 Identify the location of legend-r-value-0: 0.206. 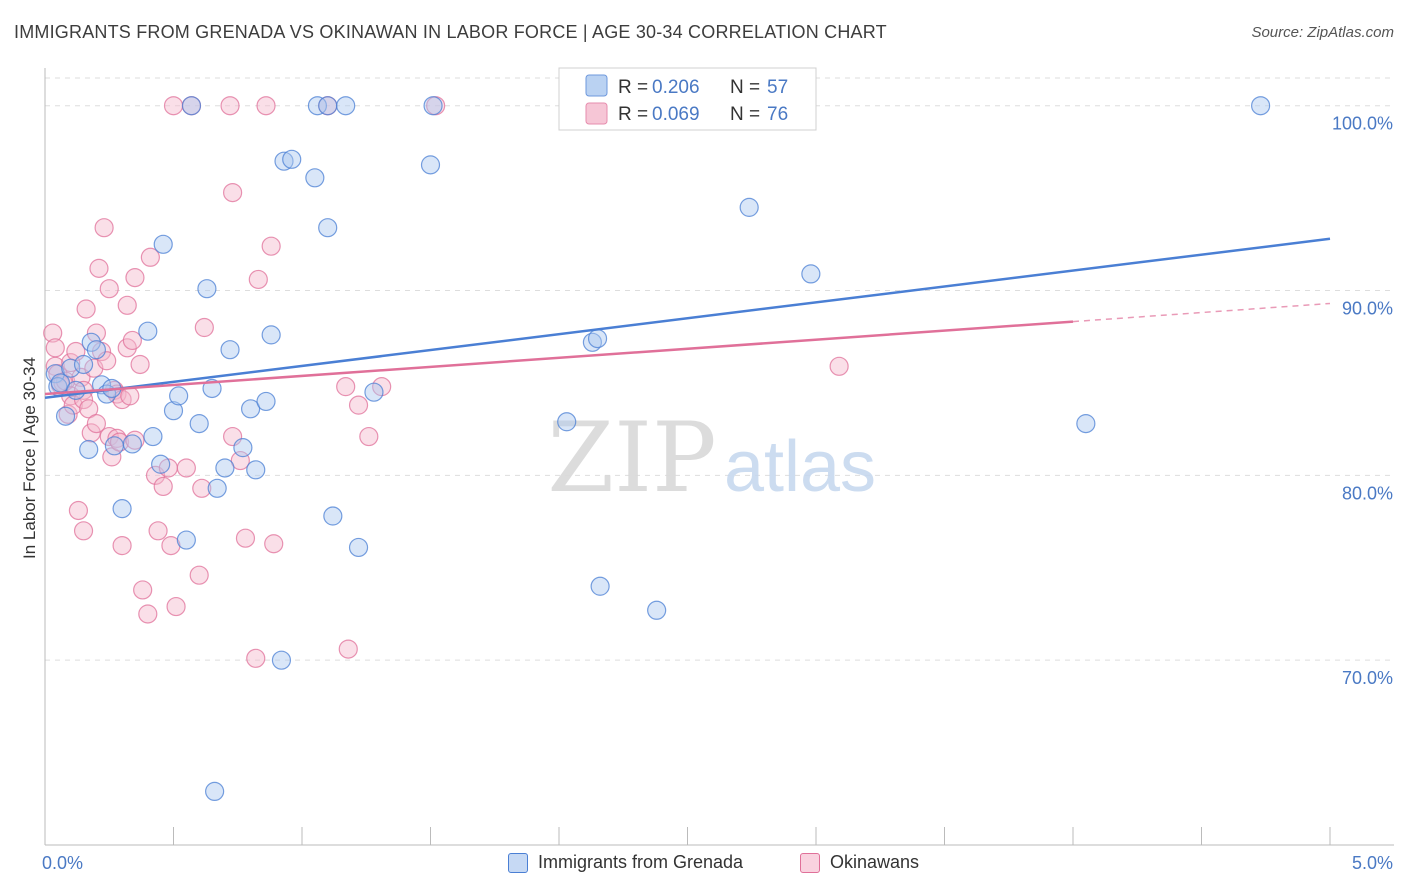
(676, 87).